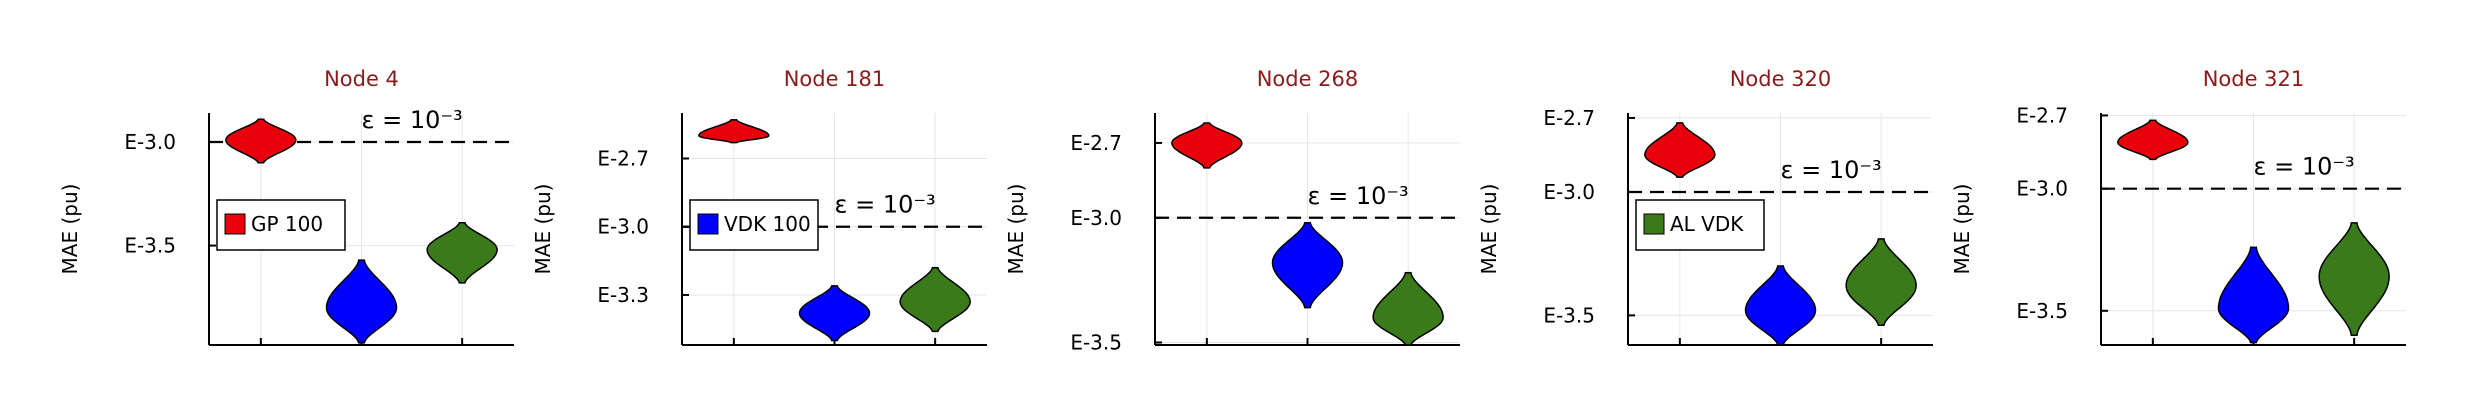 The height and width of the screenshot is (404, 2468). Describe the element at coordinates (361, 79) in the screenshot. I see `chart-title: Node 4` at that location.